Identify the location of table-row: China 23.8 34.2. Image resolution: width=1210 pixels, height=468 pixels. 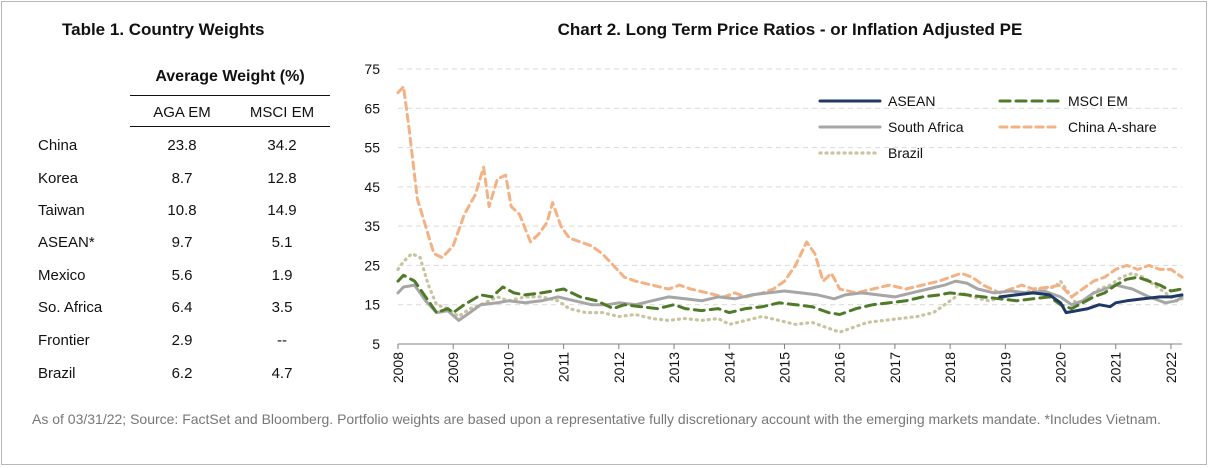
(188, 149).